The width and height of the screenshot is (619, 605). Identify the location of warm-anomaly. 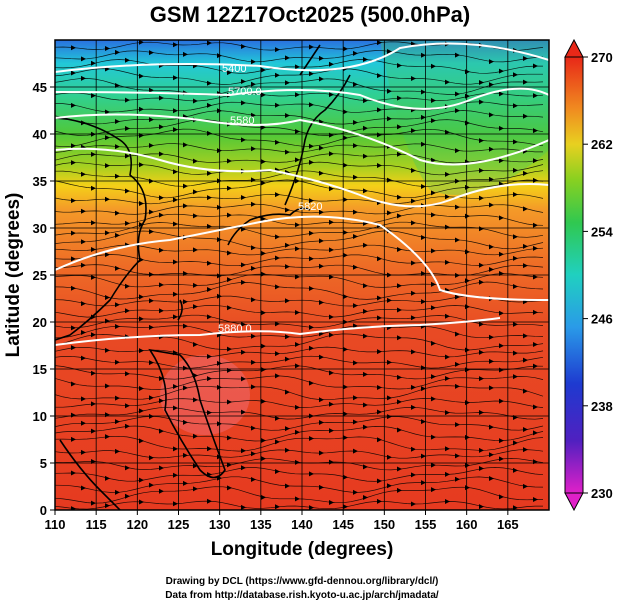
(205, 395).